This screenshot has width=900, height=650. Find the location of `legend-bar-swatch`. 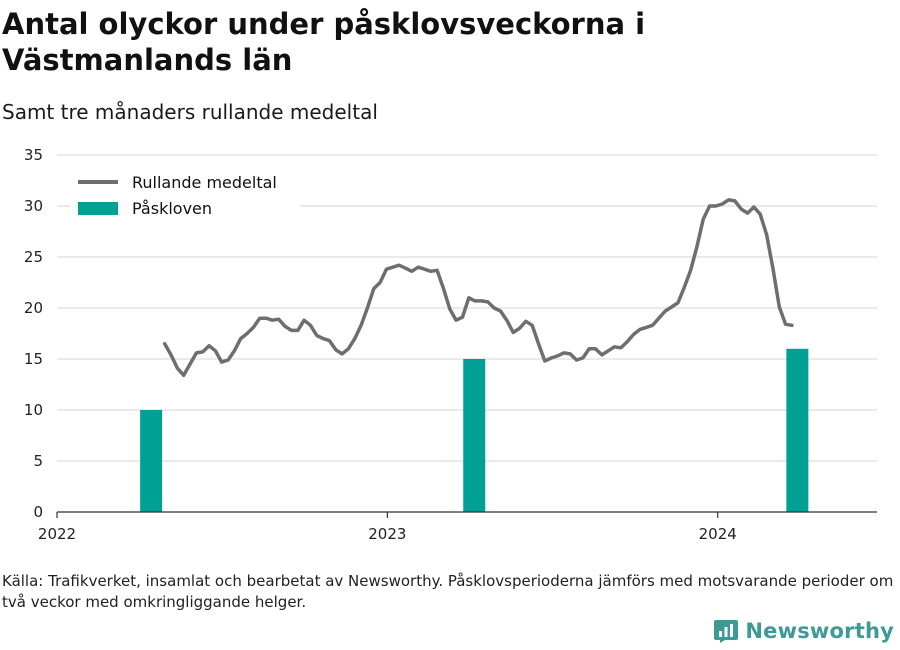

legend-bar-swatch is located at coordinates (98, 208).